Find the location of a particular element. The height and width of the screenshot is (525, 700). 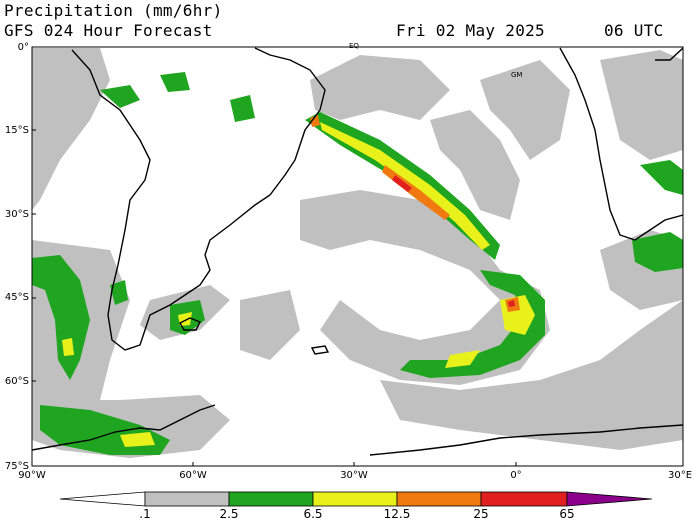

lon-labels: 90°W 60°W 30°W 0° 30°E is located at coordinates (355, 475).